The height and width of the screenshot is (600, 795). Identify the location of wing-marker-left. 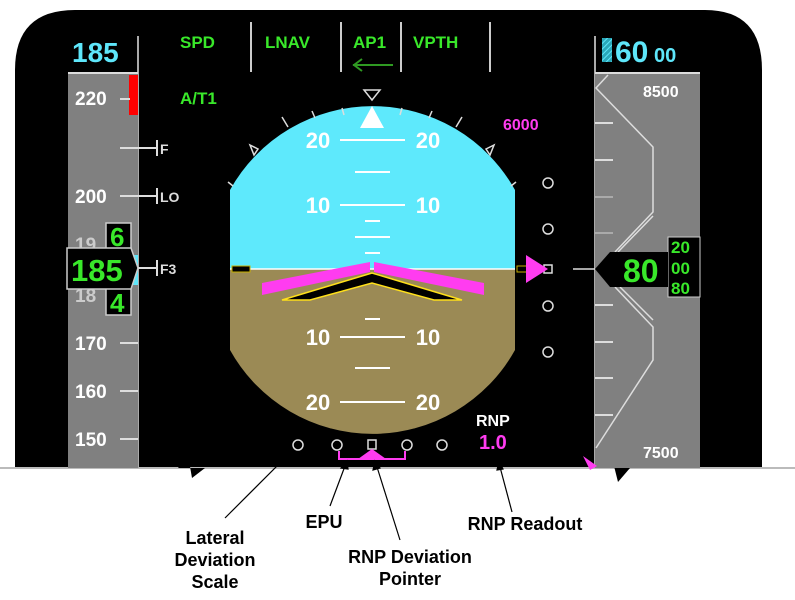
(241, 269).